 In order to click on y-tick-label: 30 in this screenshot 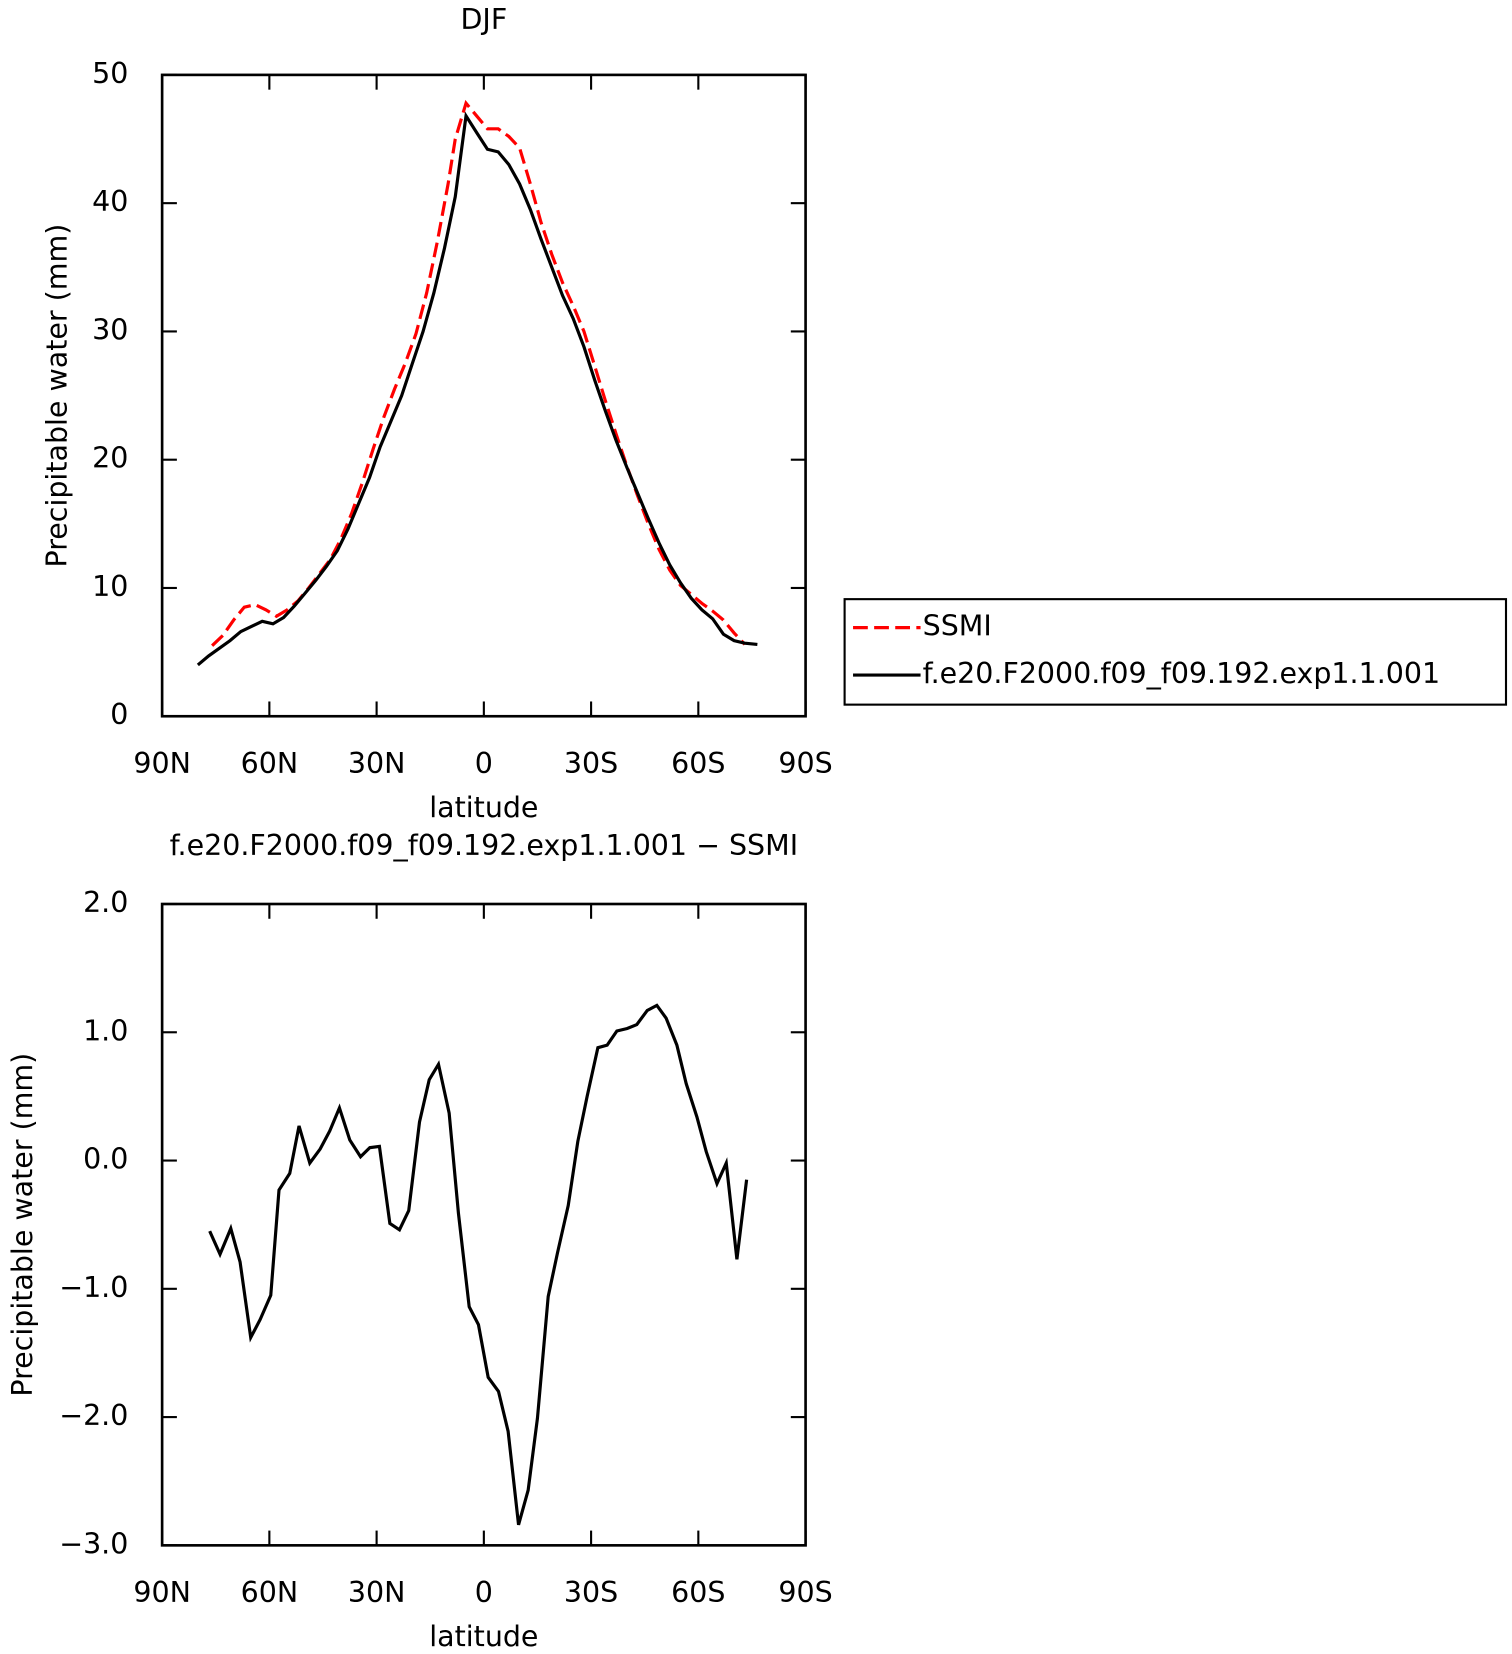, I will do `click(110, 329)`.